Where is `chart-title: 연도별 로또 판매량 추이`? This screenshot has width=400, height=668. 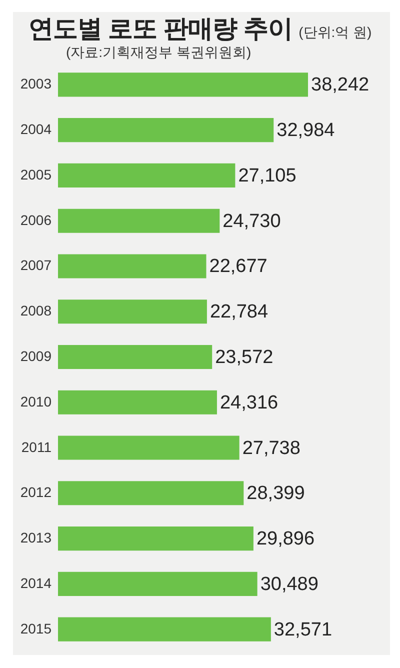 chart-title: 연도별 로또 판매량 추이 is located at coordinates (160, 29).